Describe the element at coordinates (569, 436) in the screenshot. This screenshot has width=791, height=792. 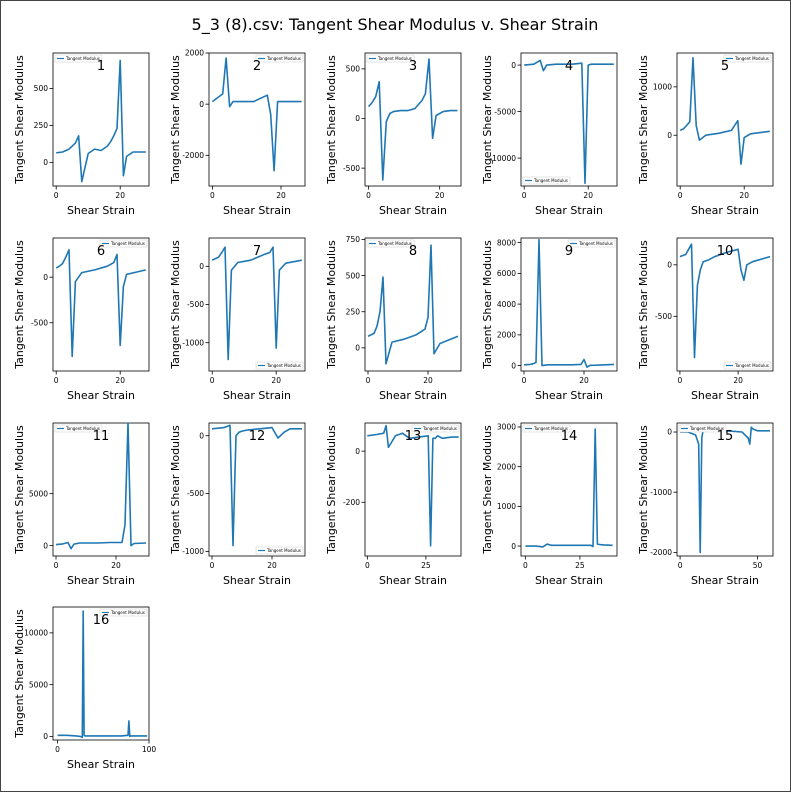
I see `panel-label: 14` at that location.